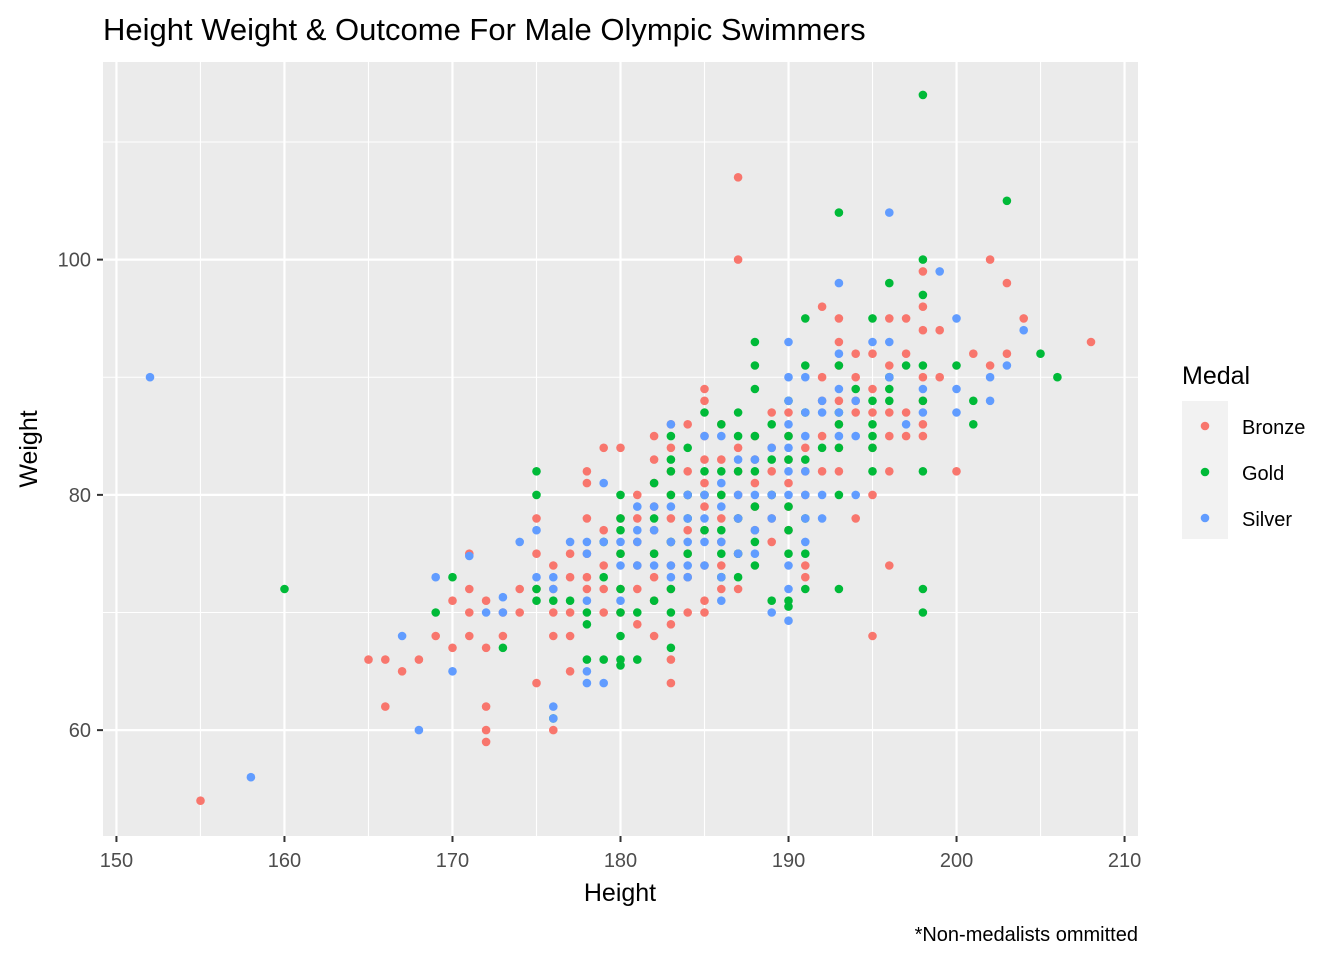 The height and width of the screenshot is (960, 1344). I want to click on legend-key-silver, so click(1205, 518).